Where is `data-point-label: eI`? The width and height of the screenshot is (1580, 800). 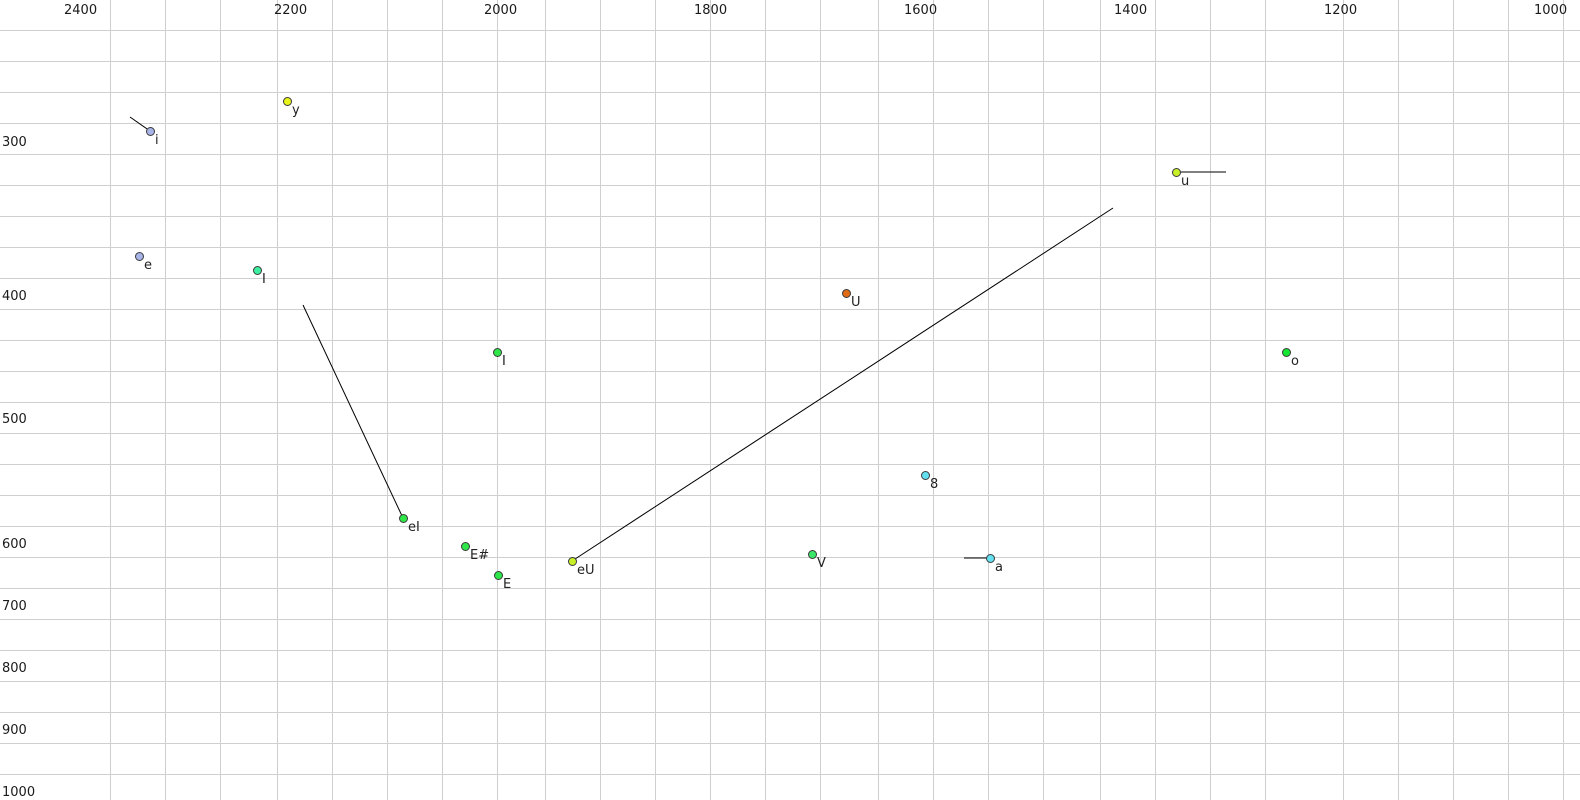 data-point-label: eI is located at coordinates (414, 527).